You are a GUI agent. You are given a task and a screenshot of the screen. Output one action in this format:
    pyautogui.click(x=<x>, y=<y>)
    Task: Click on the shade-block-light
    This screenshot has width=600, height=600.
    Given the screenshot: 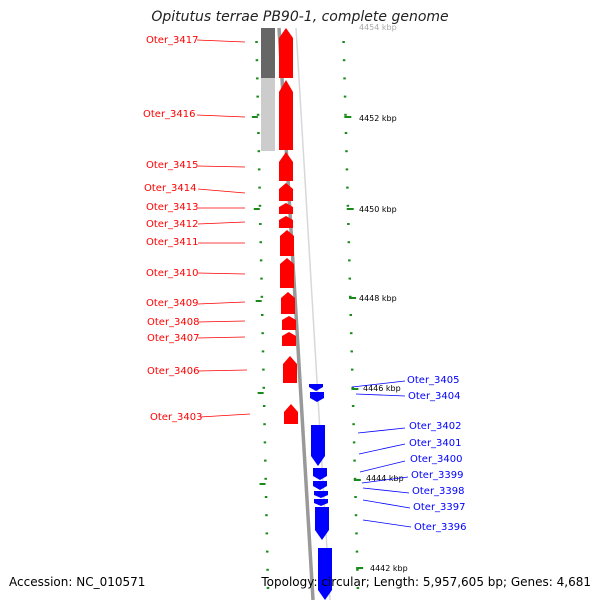 What is the action you would take?
    pyautogui.click(x=268, y=114)
    